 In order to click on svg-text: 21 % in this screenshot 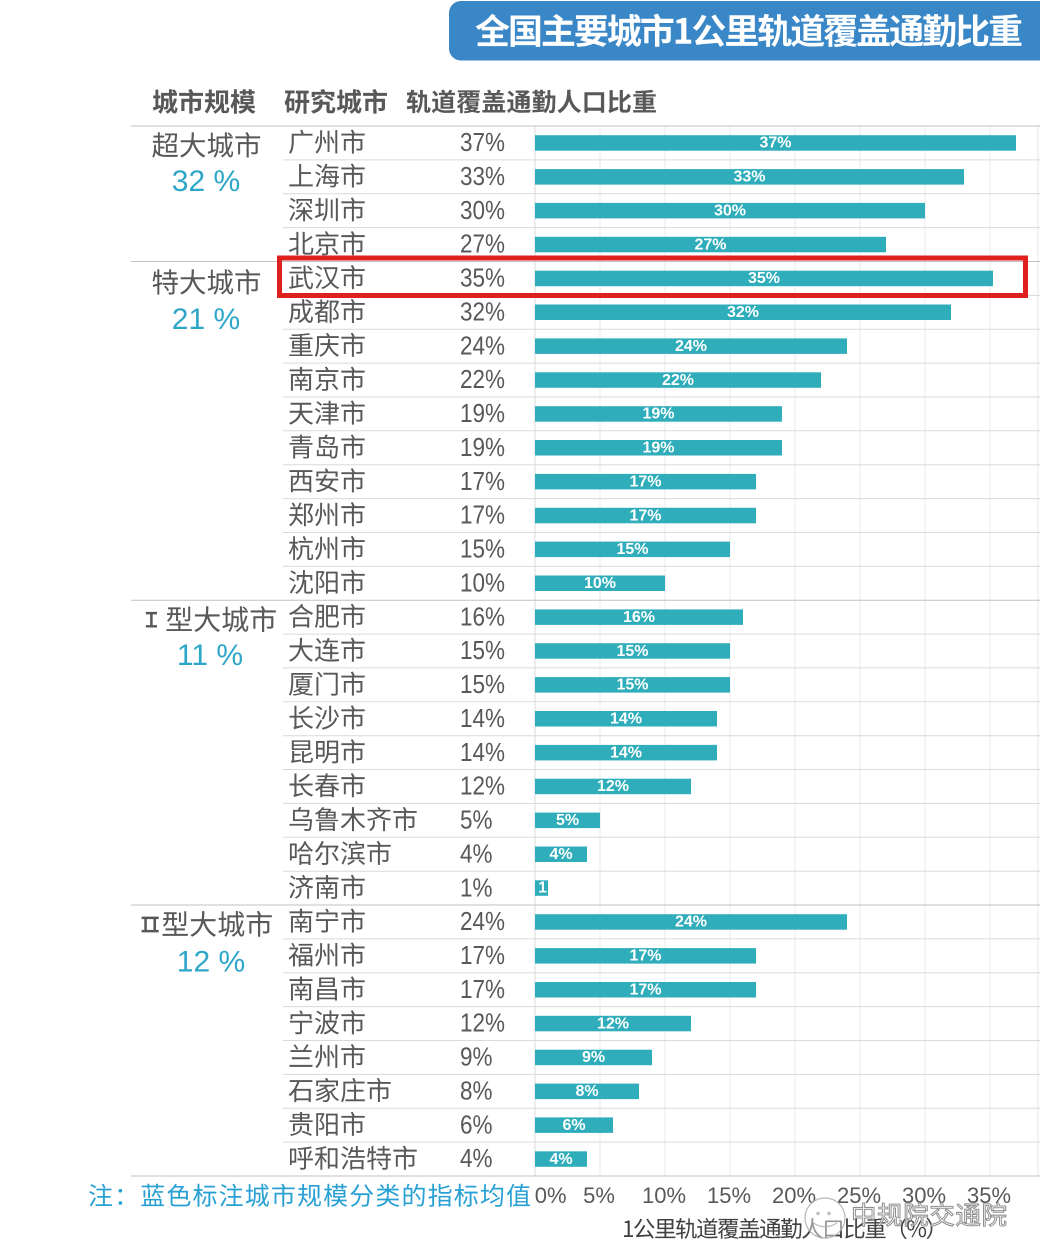, I will do `click(206, 319)`.